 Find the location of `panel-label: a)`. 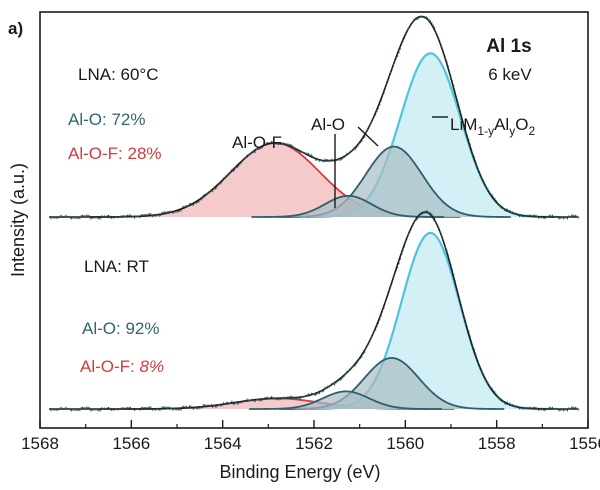

panel-label: a) is located at coordinates (15, 28).